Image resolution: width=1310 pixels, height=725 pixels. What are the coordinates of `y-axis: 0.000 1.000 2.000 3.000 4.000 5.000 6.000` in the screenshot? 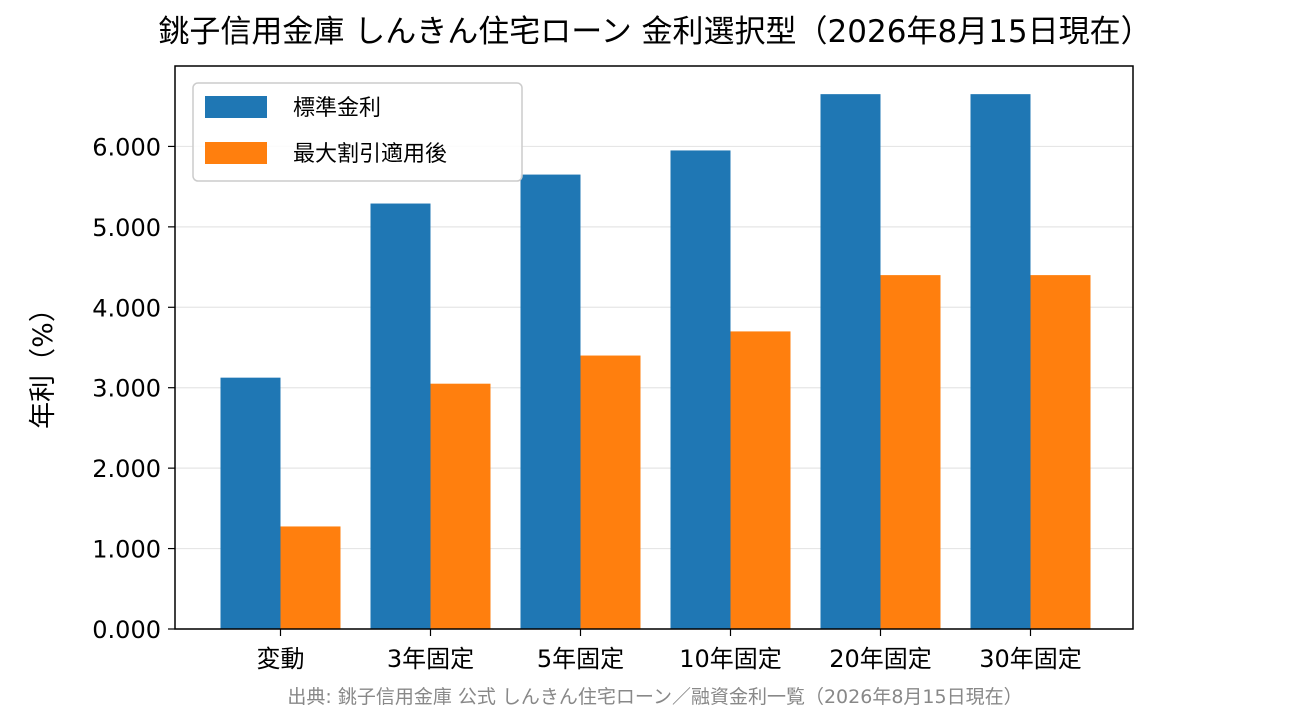 It's located at (133, 388).